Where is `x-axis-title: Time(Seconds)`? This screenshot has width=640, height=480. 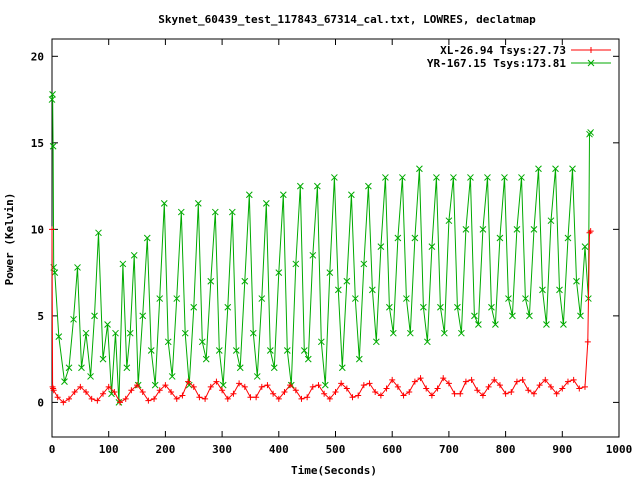
x-axis-title: Time(Seconds) is located at coordinates (334, 470).